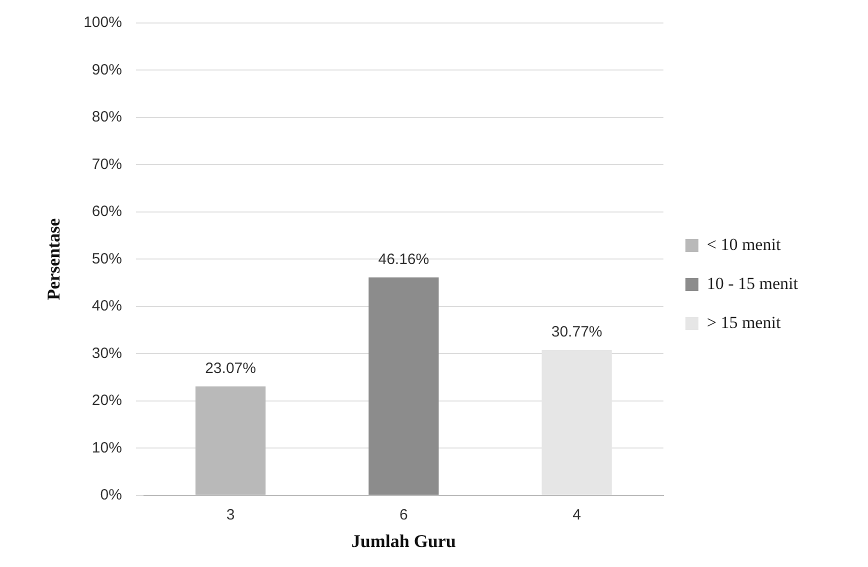  What do you see at coordinates (230, 369) in the screenshot?
I see `data-label: 23.07%` at bounding box center [230, 369].